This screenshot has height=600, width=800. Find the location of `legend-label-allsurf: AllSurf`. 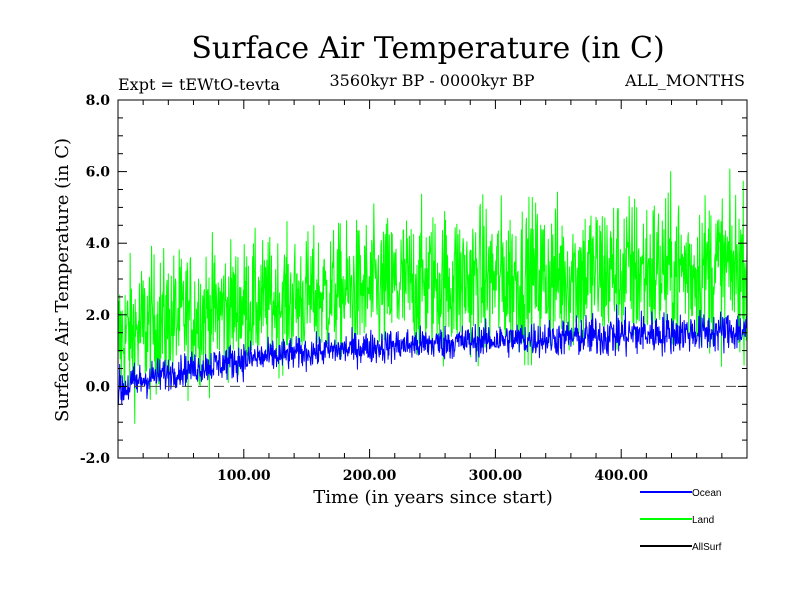

legend-label-allsurf: AllSurf is located at coordinates (707, 547).